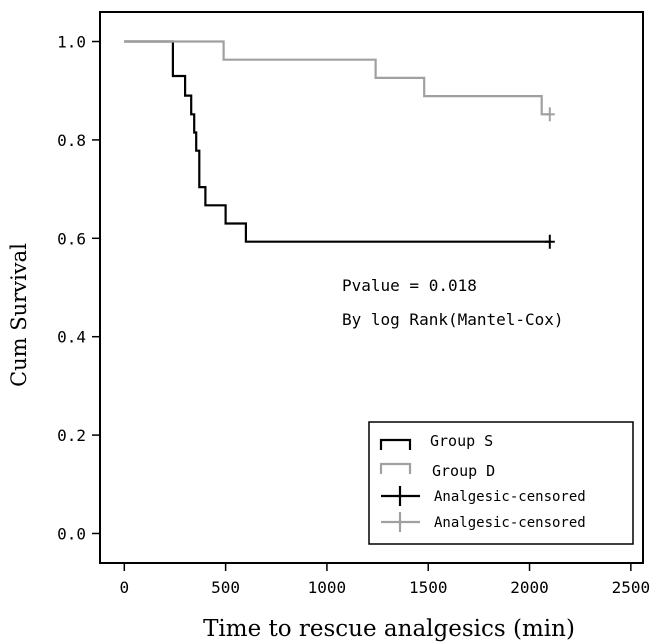  I want to click on x-tick-label: 2500, so click(631, 587).